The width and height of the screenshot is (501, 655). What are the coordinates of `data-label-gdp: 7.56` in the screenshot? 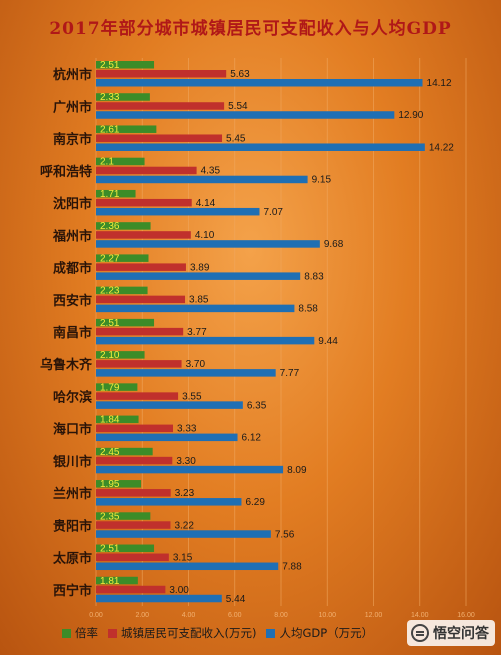 It's located at (285, 534).